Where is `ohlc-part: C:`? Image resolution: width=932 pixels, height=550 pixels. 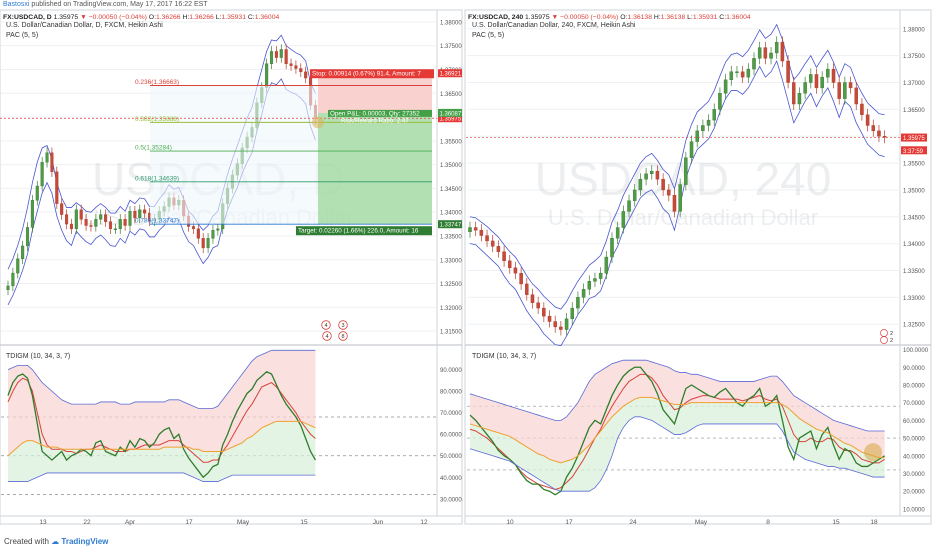 ohlc-part: C: is located at coordinates (251, 17).